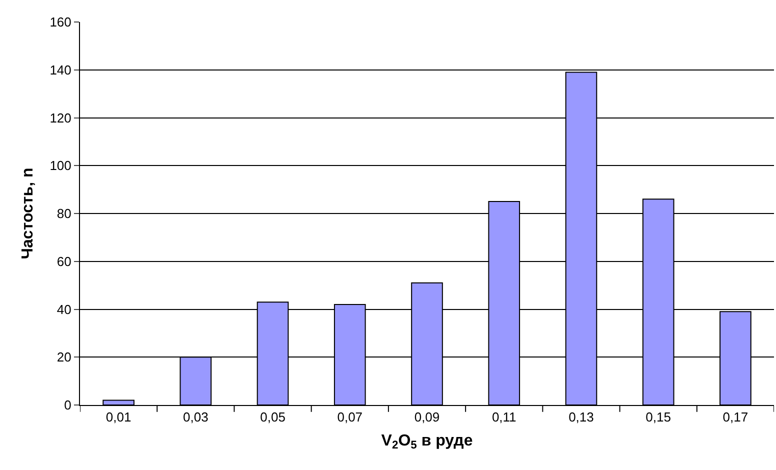 This screenshot has height=470, width=776. Describe the element at coordinates (735, 417) in the screenshot. I see `x-tick-label: 0,17` at that location.